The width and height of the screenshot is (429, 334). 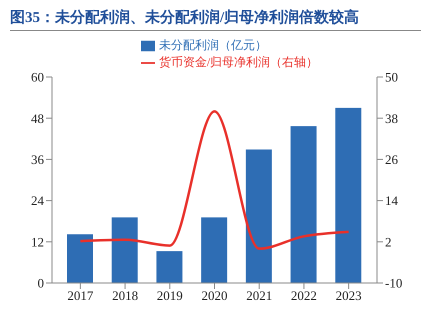 What do you see at coordinates (391, 200) in the screenshot?
I see `y2-tick-label: 14` at bounding box center [391, 200].